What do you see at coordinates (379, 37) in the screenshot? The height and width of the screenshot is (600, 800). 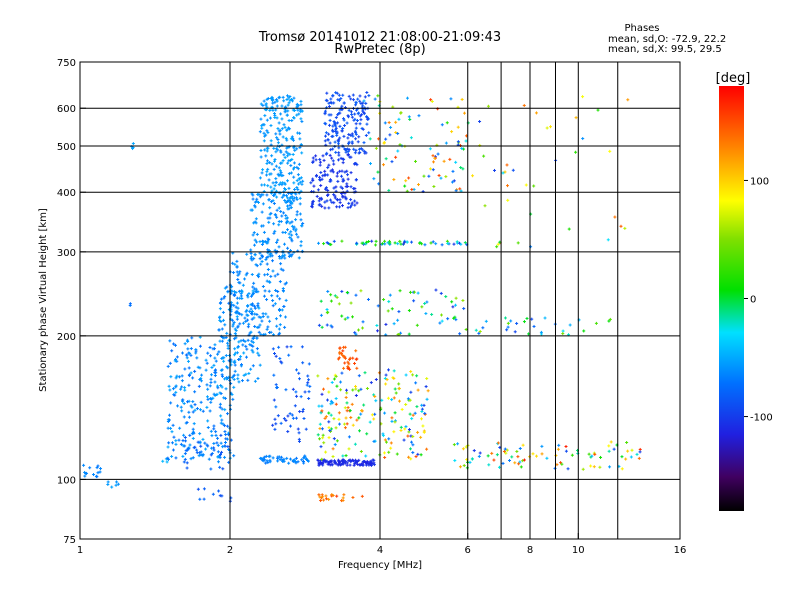 I see `chart-title: Tromsø 20141012 21:08:00-21:09:43` at bounding box center [379, 37].